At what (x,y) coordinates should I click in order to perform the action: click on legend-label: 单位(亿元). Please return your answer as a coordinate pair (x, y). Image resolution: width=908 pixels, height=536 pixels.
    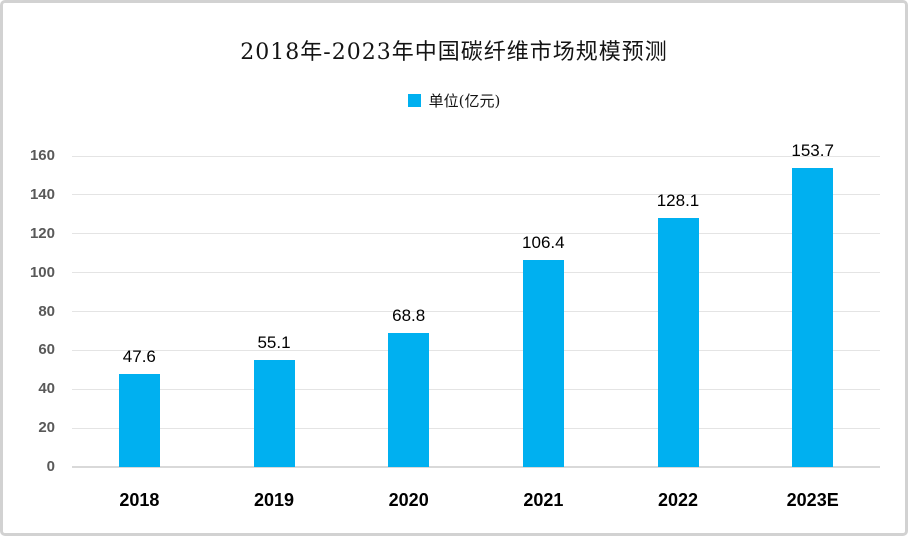
    Looking at the image, I should click on (464, 101).